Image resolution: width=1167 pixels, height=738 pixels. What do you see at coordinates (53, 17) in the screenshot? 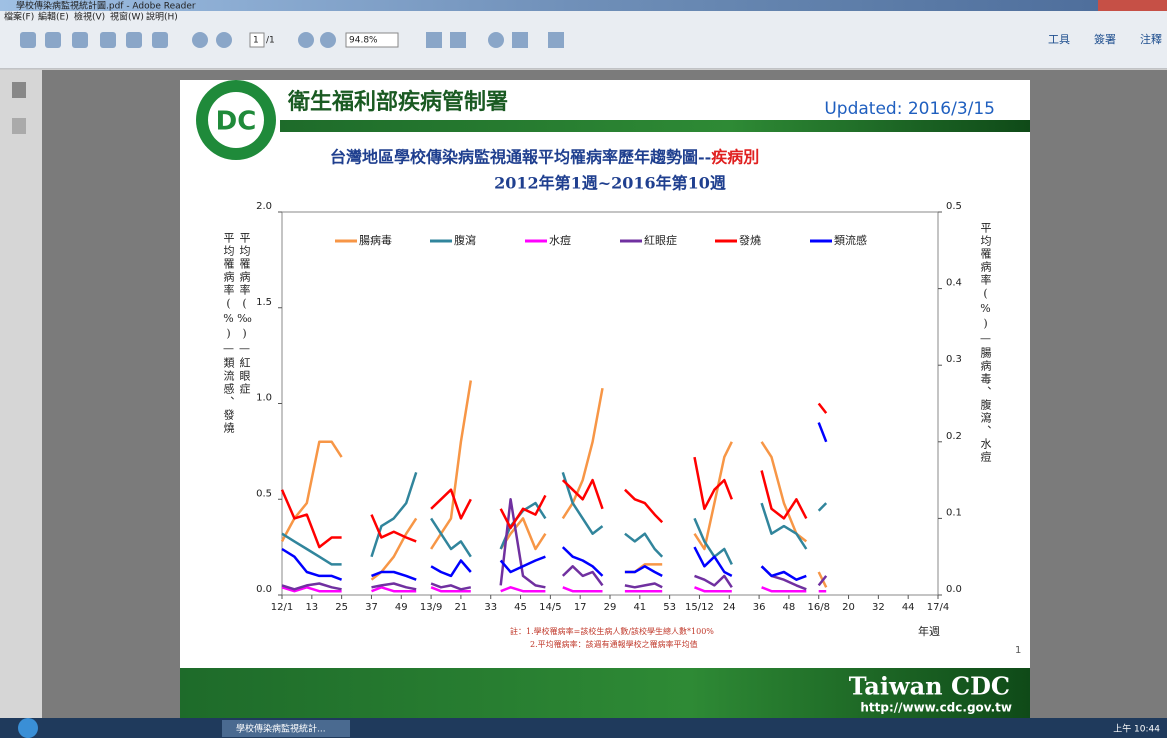
I see `menu-item: 編輯(E)` at bounding box center [53, 17].